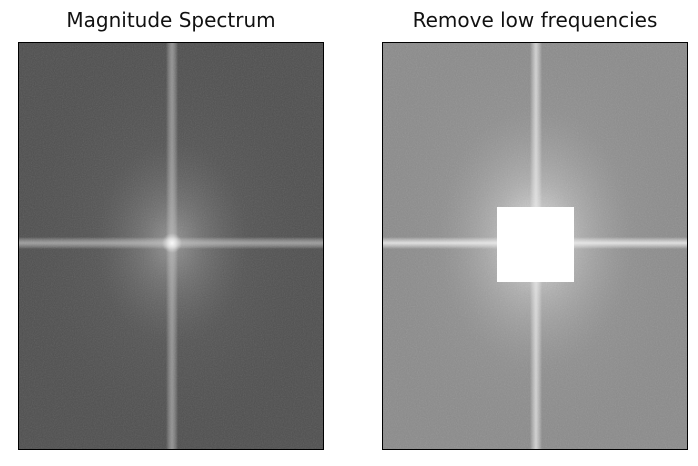 This screenshot has width=698, height=466. Describe the element at coordinates (535, 20) in the screenshot. I see `panel-title: Remove low frequencies` at that location.